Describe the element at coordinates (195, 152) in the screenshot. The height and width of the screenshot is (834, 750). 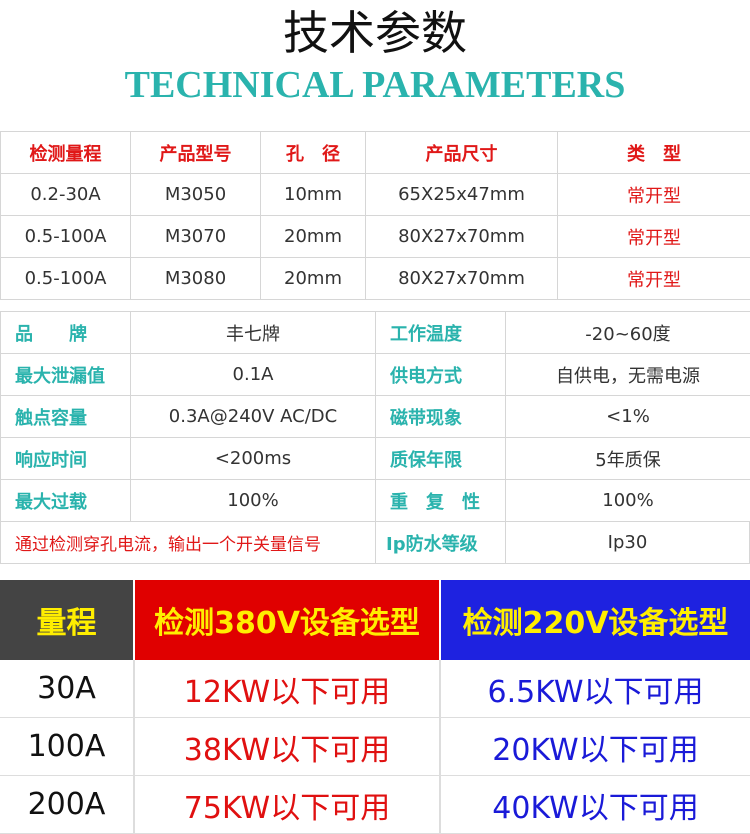
I see `spec-header-cell: 产品型号` at that location.